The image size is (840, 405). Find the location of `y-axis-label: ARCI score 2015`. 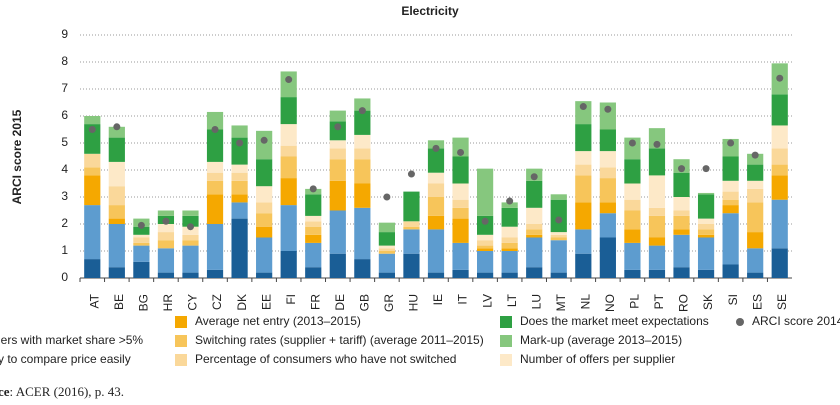

y-axis-label: ARCI score 2015 is located at coordinates (17, 156).